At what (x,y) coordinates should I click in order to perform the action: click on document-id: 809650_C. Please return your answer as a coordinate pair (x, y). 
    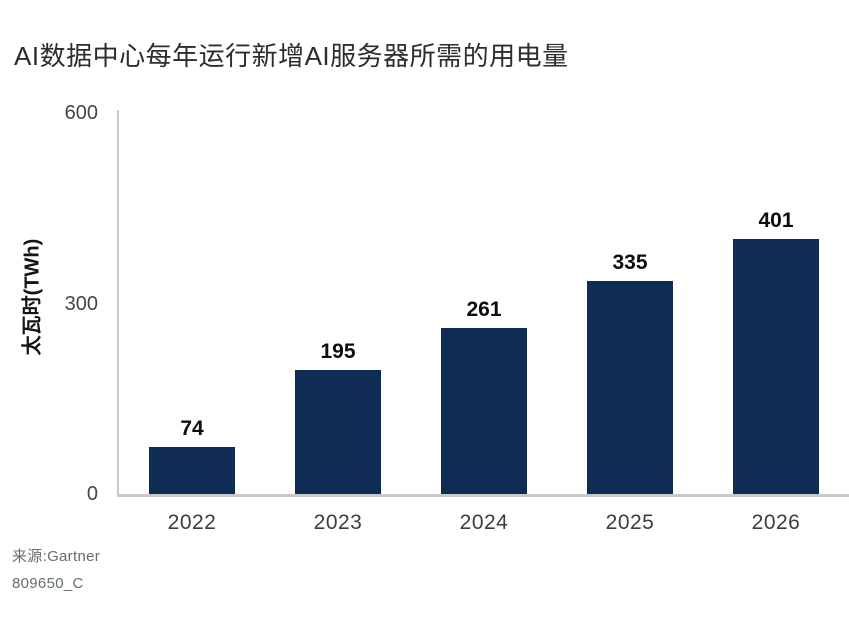
    Looking at the image, I should click on (48, 583).